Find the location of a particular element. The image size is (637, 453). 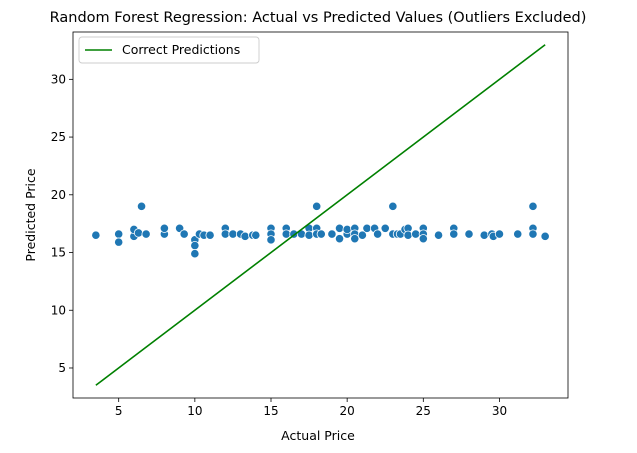

y-tick-label: 5 is located at coordinates (62, 368).